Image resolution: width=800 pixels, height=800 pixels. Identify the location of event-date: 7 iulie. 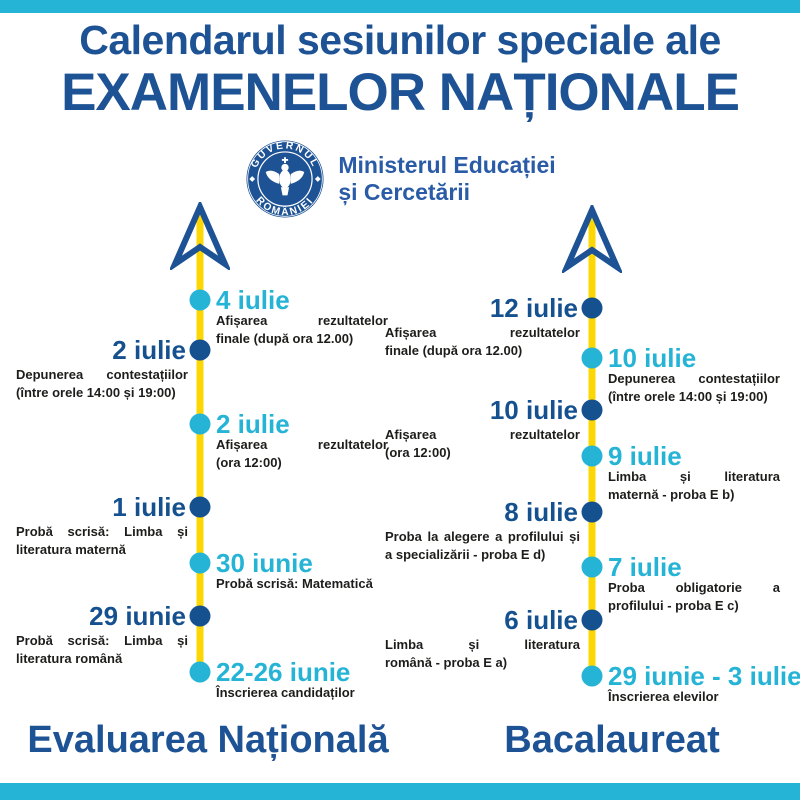
(645, 567).